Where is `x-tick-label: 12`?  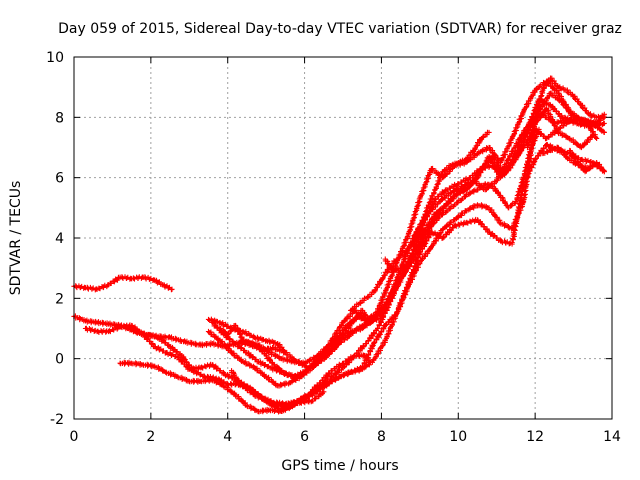 x-tick-label: 12 is located at coordinates (535, 437).